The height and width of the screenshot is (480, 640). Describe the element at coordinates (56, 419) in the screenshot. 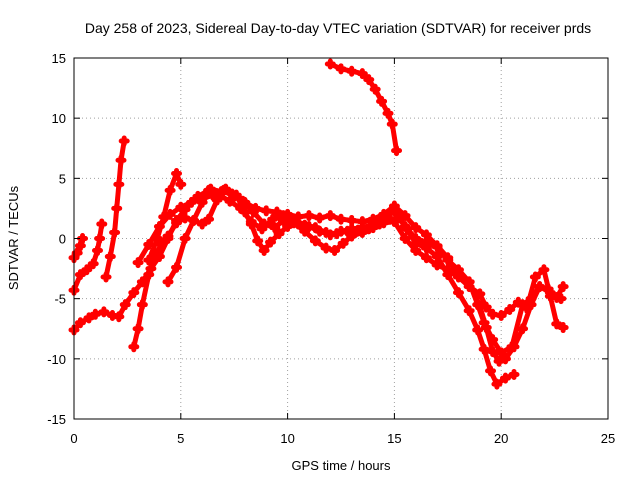

I see `y-tick-label: -15` at that location.